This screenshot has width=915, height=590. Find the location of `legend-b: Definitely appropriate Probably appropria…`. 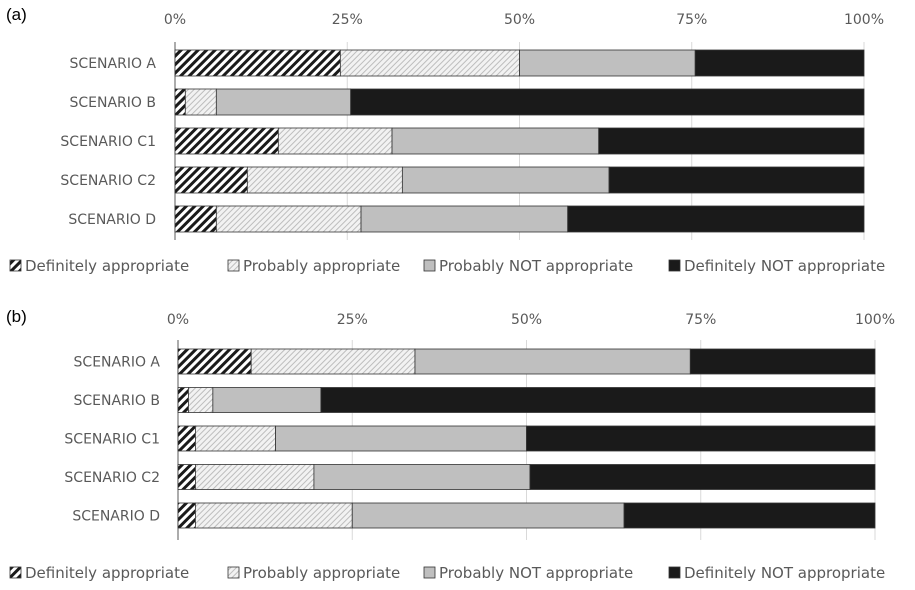

legend-b: Definitely appropriate Probably appropria… is located at coordinates (447, 573).